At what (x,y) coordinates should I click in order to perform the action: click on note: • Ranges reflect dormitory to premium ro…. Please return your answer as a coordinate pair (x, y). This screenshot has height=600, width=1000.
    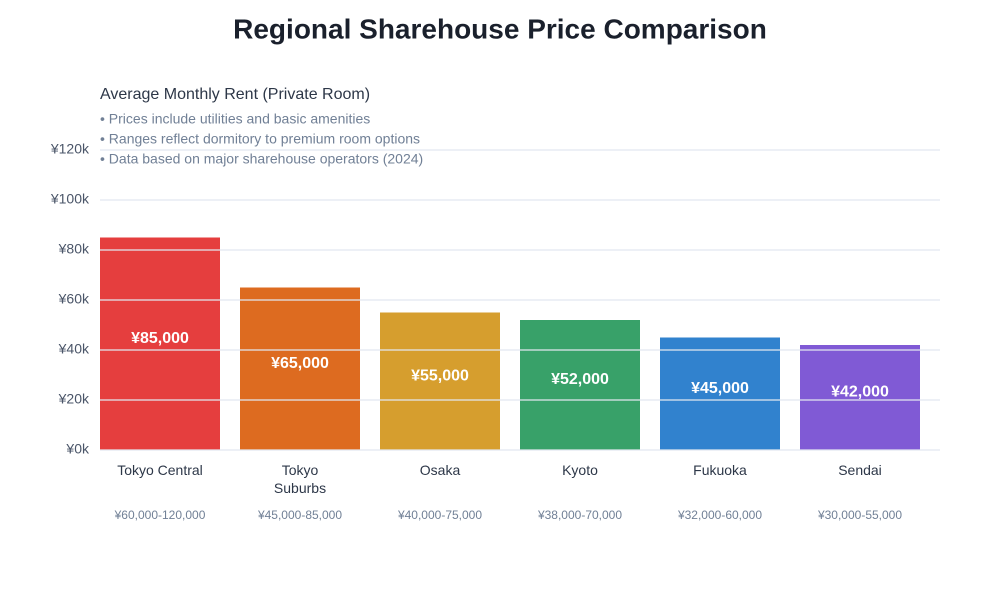
    Looking at the image, I should click on (260, 139).